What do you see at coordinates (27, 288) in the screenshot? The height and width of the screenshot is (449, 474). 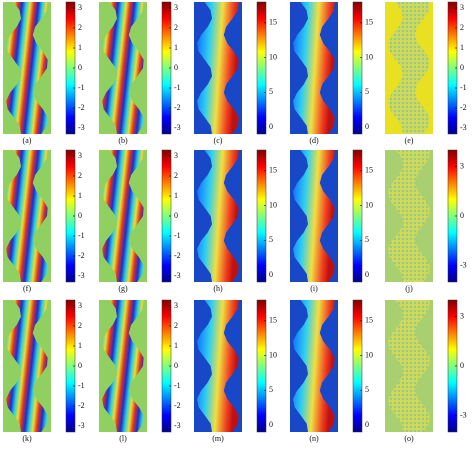 I see `panel-label: (f)` at bounding box center [27, 288].